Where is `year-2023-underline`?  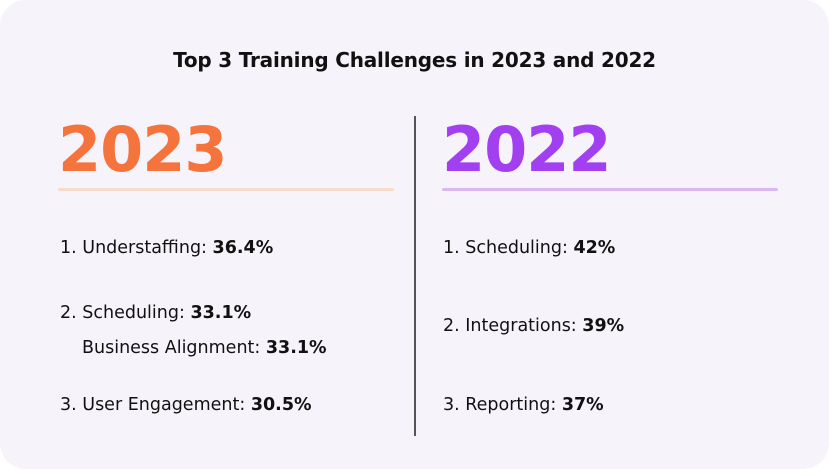 year-2023-underline is located at coordinates (226, 189).